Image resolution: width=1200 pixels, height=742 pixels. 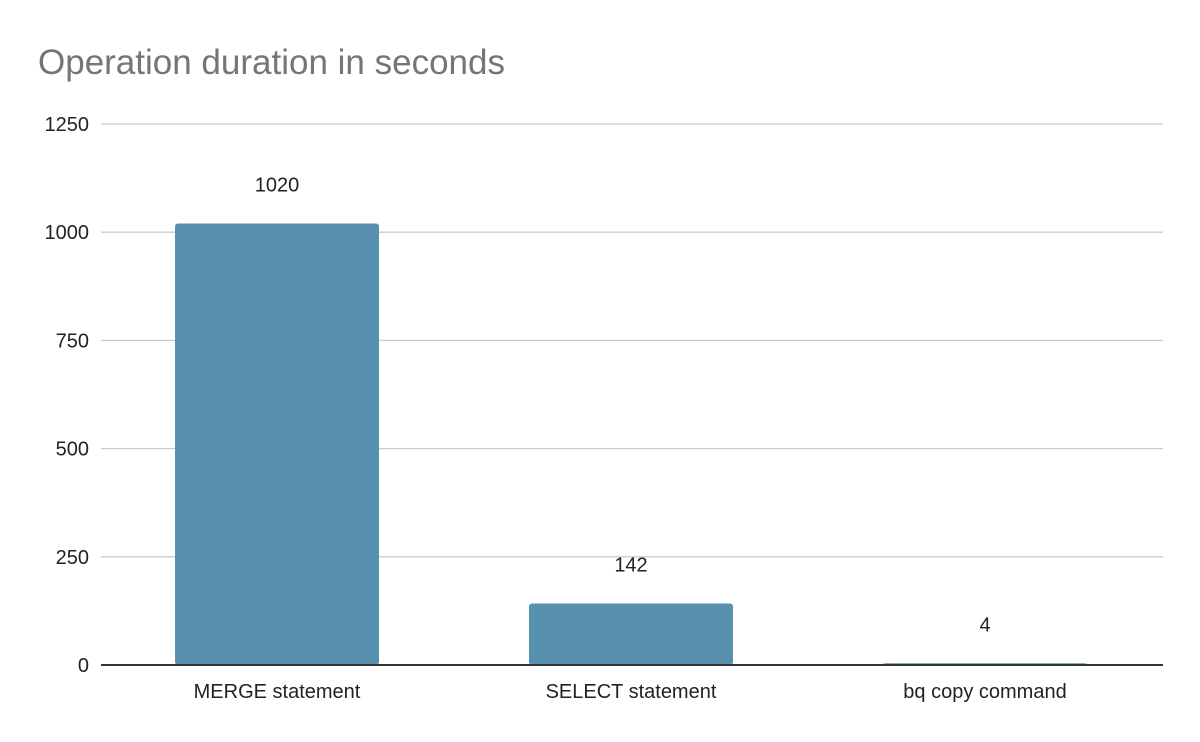 What do you see at coordinates (72, 341) in the screenshot?
I see `y-tick-label: 750` at bounding box center [72, 341].